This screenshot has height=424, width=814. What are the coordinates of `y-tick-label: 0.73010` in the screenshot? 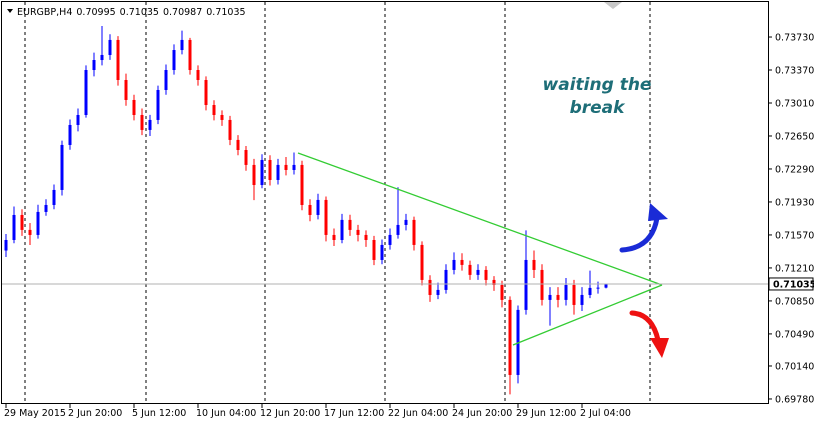 It's located at (794, 103).